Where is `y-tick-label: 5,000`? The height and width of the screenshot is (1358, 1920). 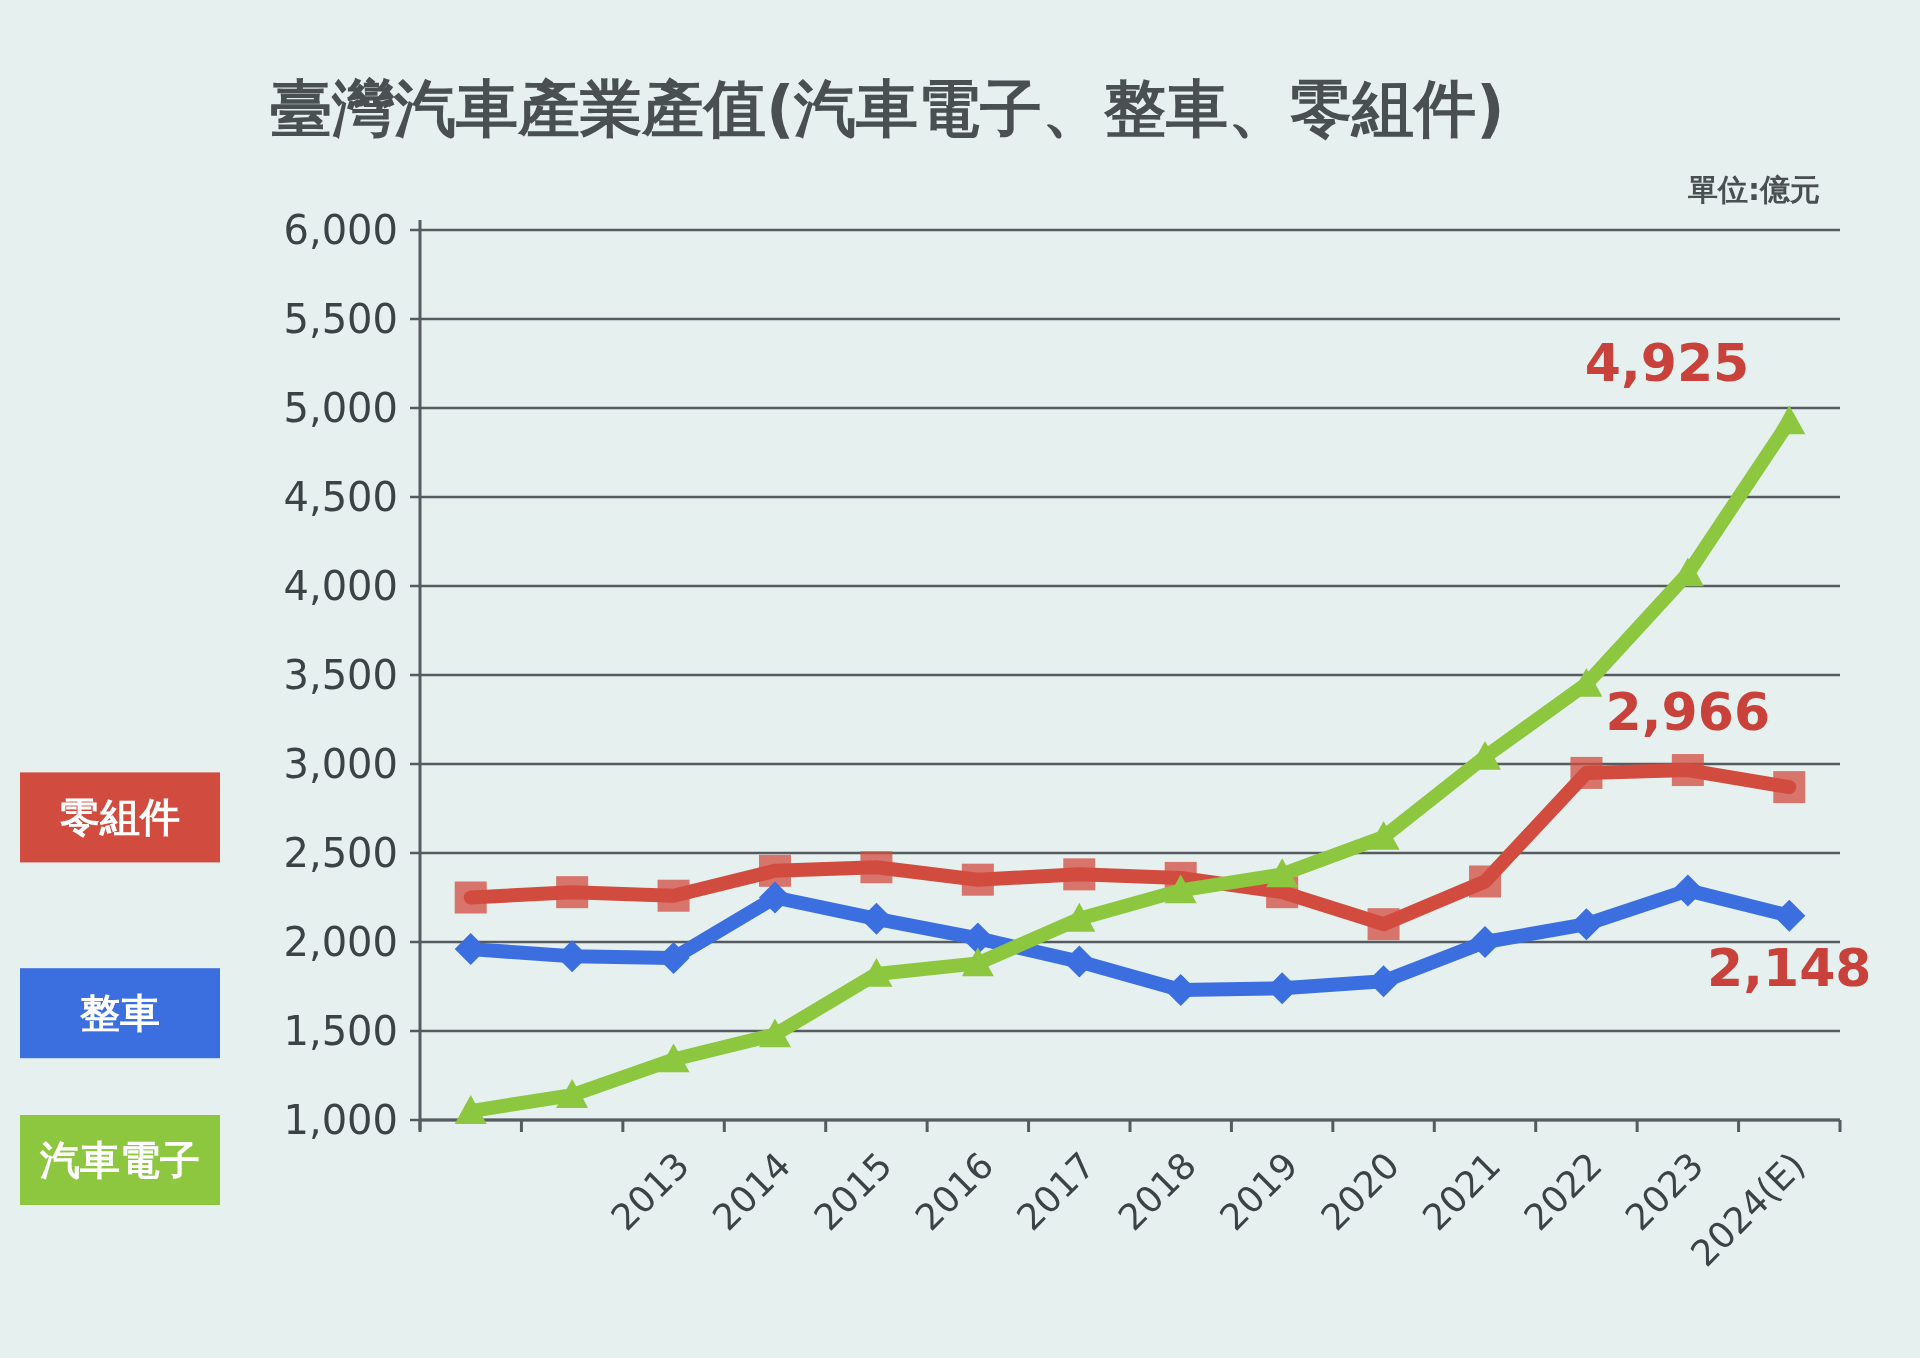
y-tick-label: 5,000 is located at coordinates (340, 408).